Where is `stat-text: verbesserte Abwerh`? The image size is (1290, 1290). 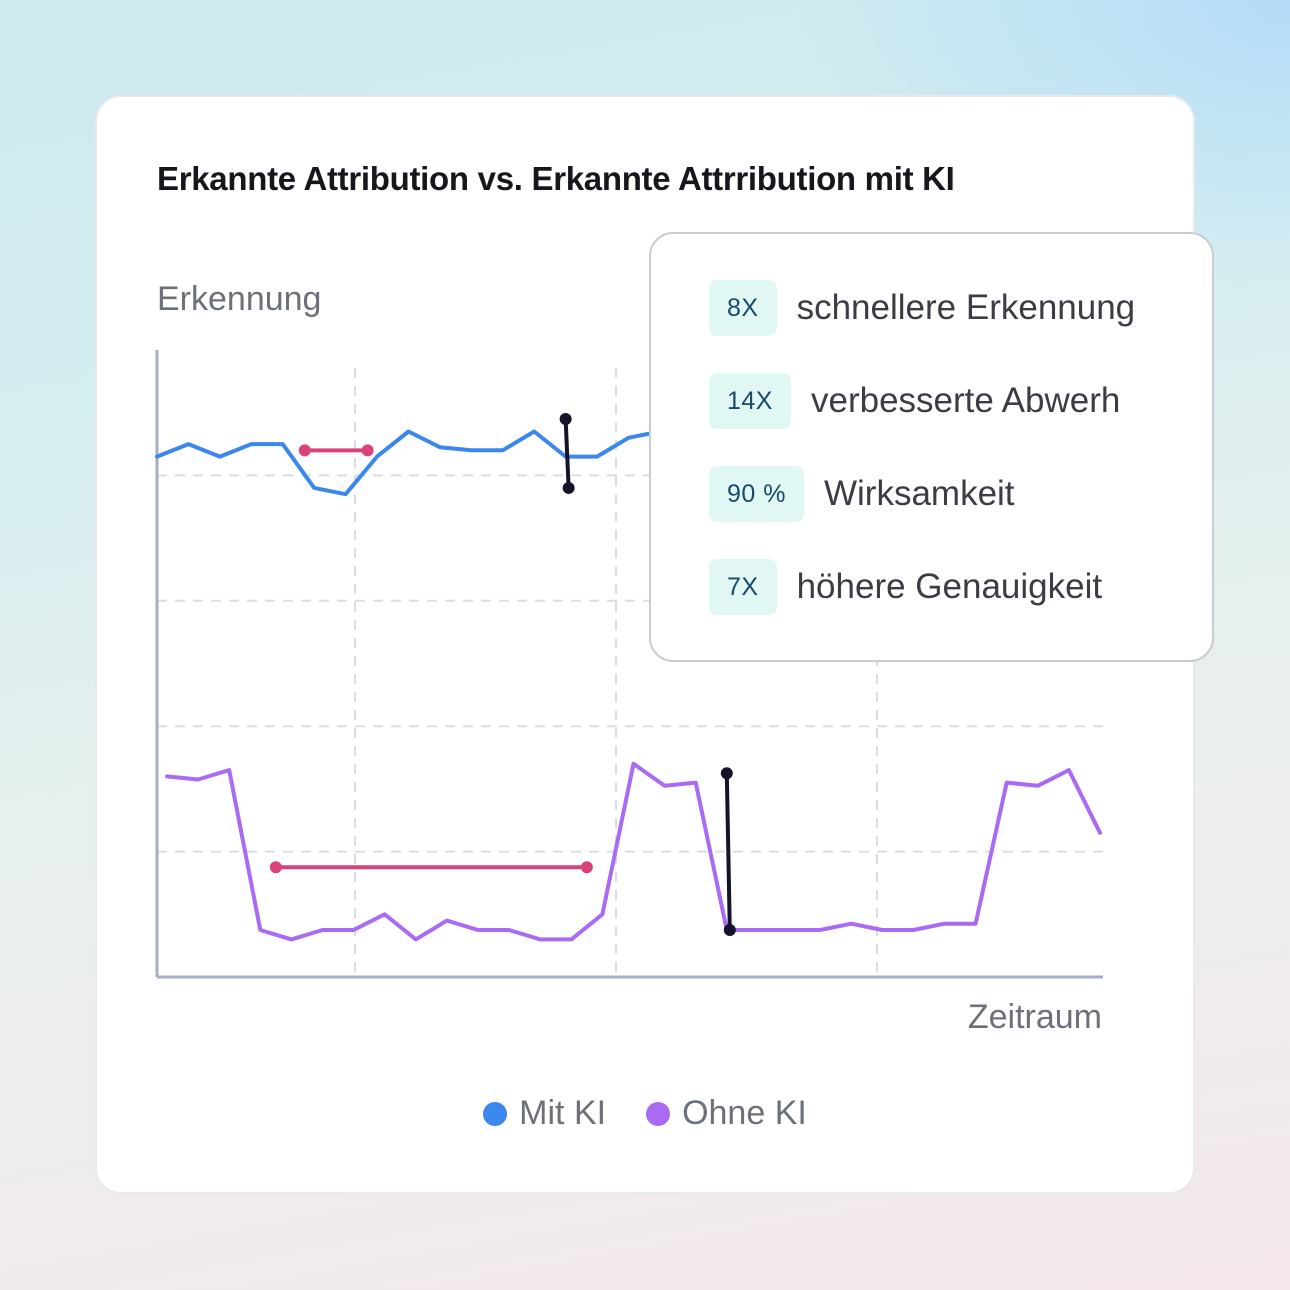 stat-text: verbesserte Abwerh is located at coordinates (965, 400).